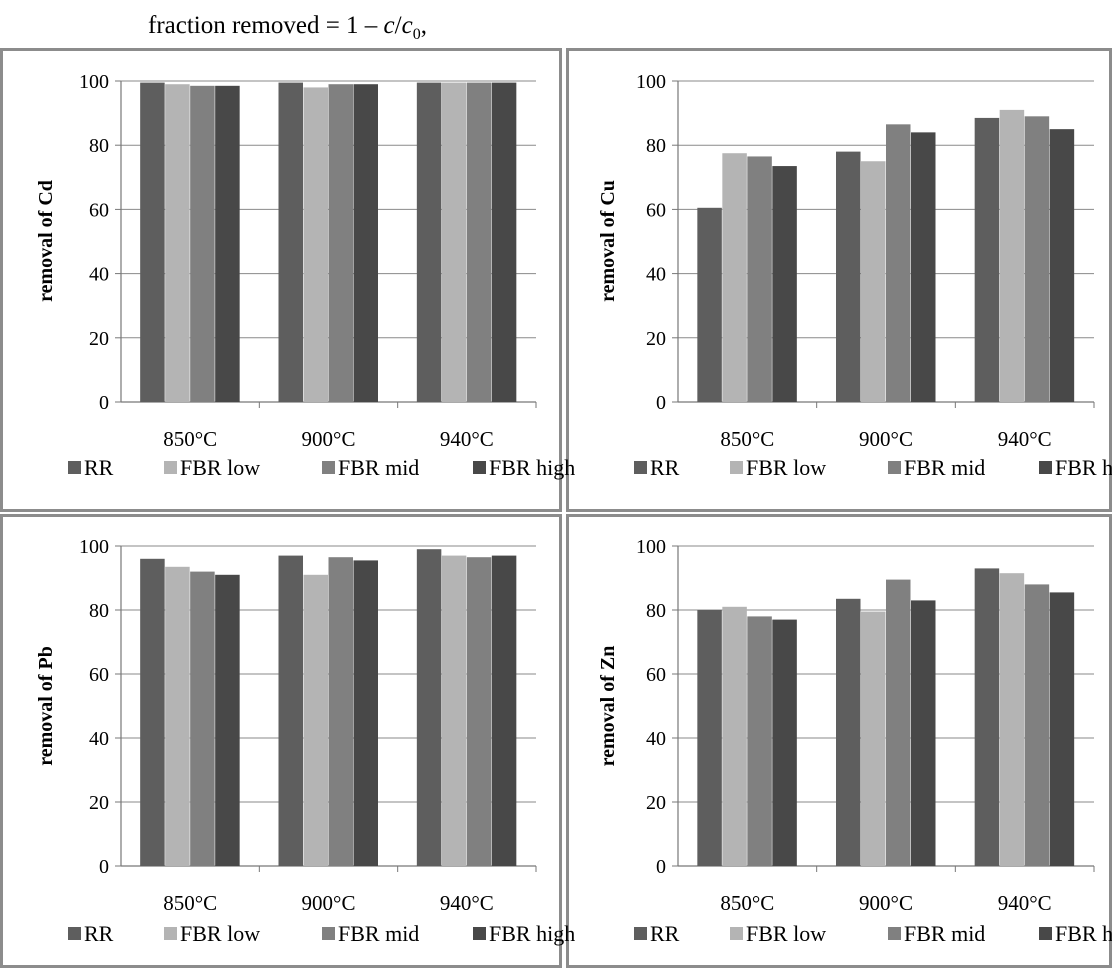  I want to click on y-axis-label: removal of Zn, so click(608, 706).